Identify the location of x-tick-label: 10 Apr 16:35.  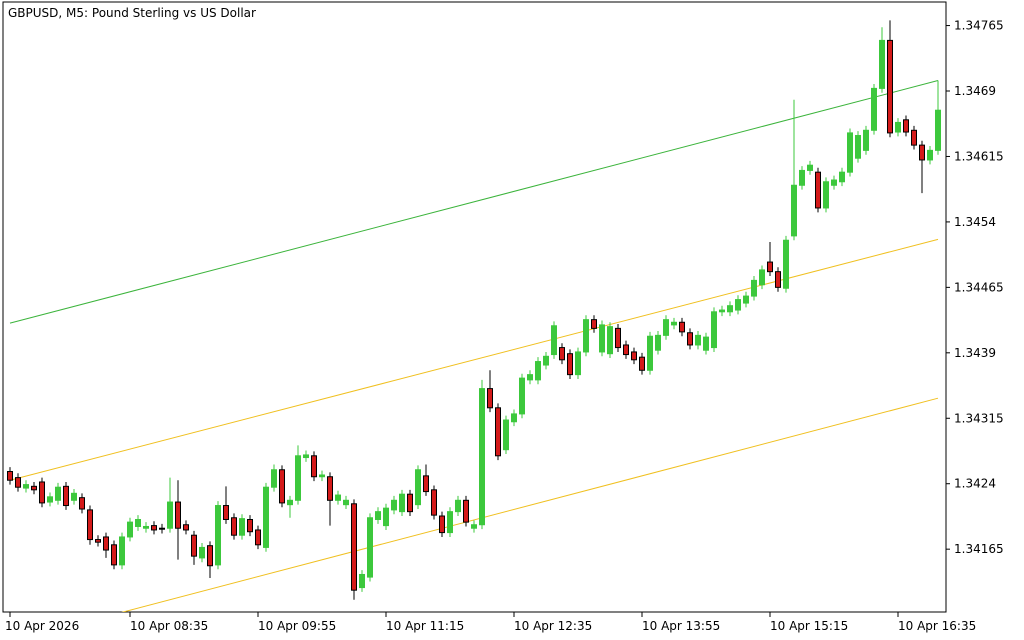
(937, 626).